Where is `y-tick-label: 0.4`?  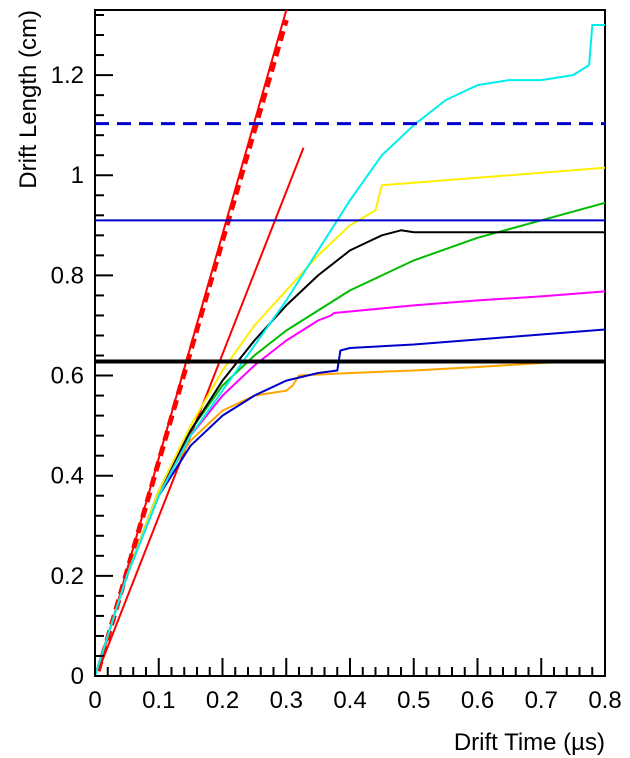
y-tick-label: 0.4 is located at coordinates (67, 476).